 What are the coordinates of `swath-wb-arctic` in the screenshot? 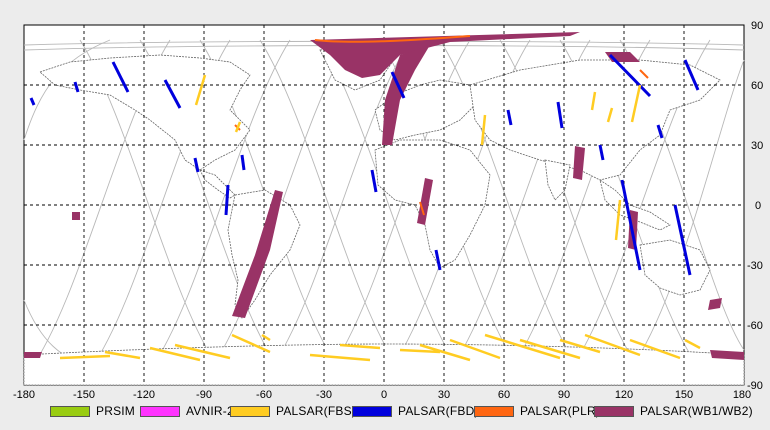 It's located at (445, 55).